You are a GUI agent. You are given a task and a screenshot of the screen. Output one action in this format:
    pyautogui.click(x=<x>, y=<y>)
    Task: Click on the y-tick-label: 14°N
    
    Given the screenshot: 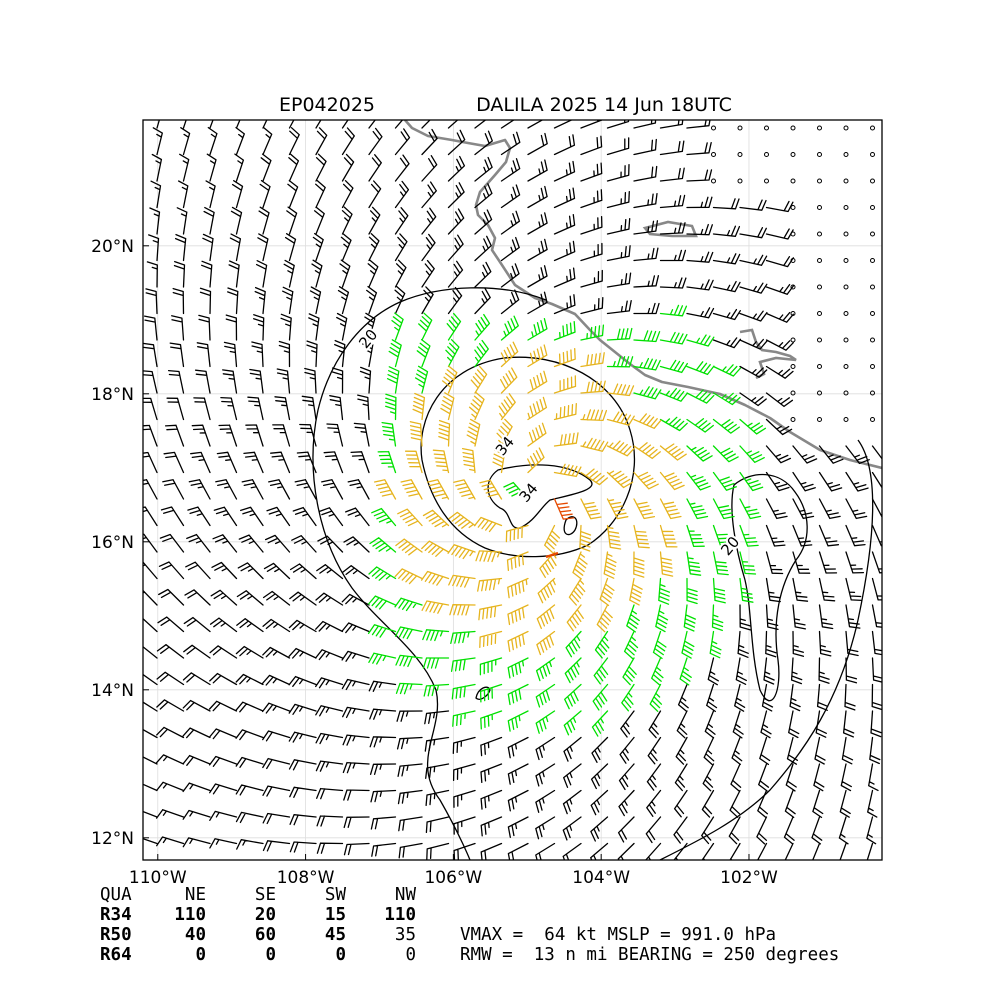 What is the action you would take?
    pyautogui.click(x=112, y=691)
    